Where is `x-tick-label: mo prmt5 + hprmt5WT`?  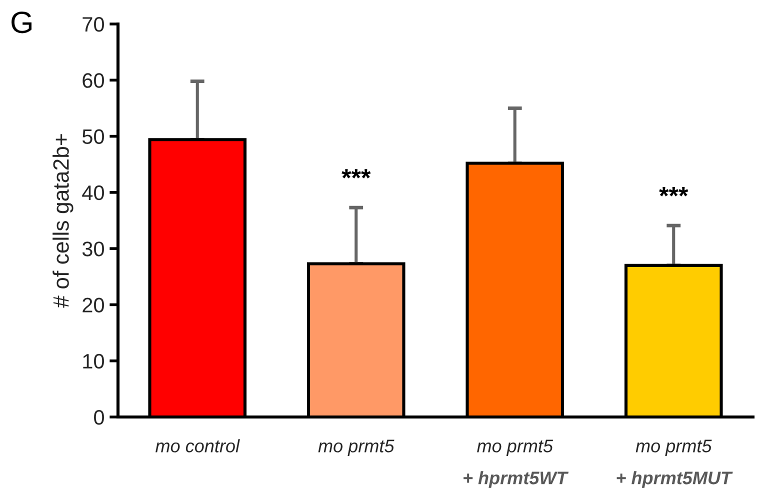 x-tick-label: mo prmt5 + hprmt5WT is located at coordinates (516, 464).